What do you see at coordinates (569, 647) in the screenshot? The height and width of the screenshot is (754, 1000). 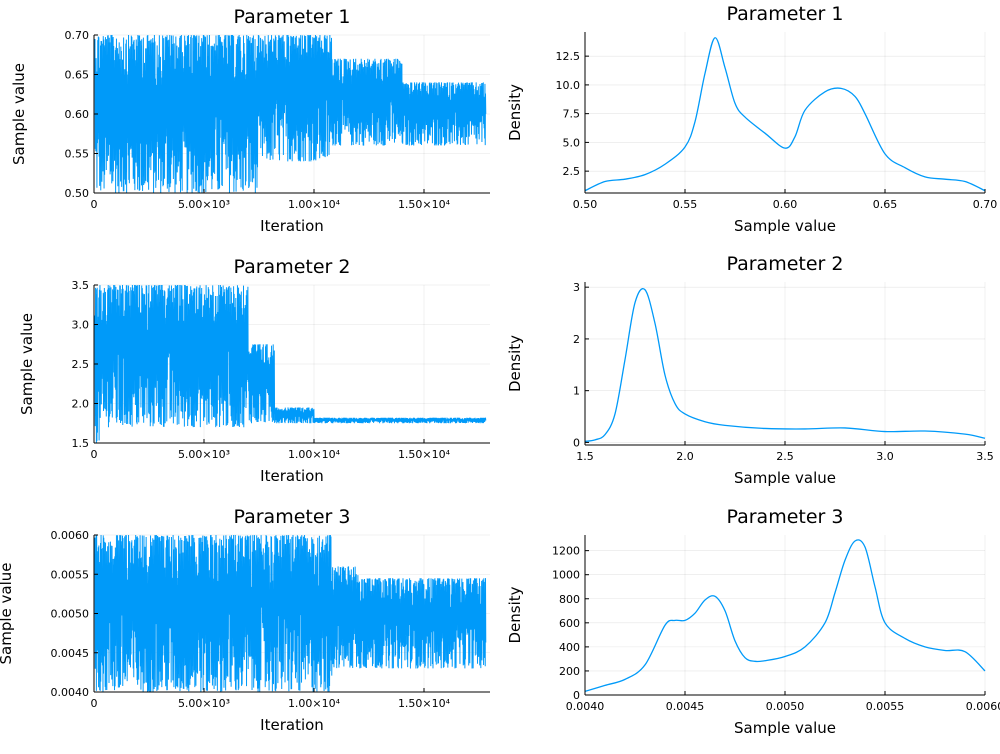 I see `y-tick-label: 400` at bounding box center [569, 647].